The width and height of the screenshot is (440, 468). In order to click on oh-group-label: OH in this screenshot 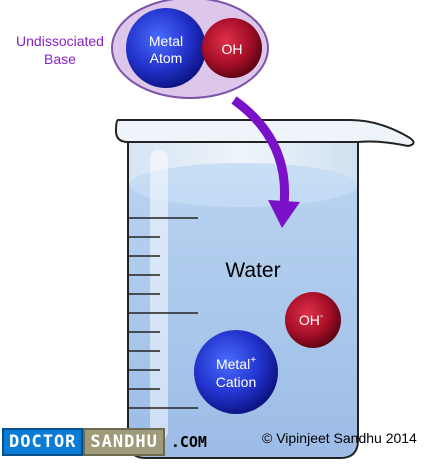, I will do `click(232, 49)`.